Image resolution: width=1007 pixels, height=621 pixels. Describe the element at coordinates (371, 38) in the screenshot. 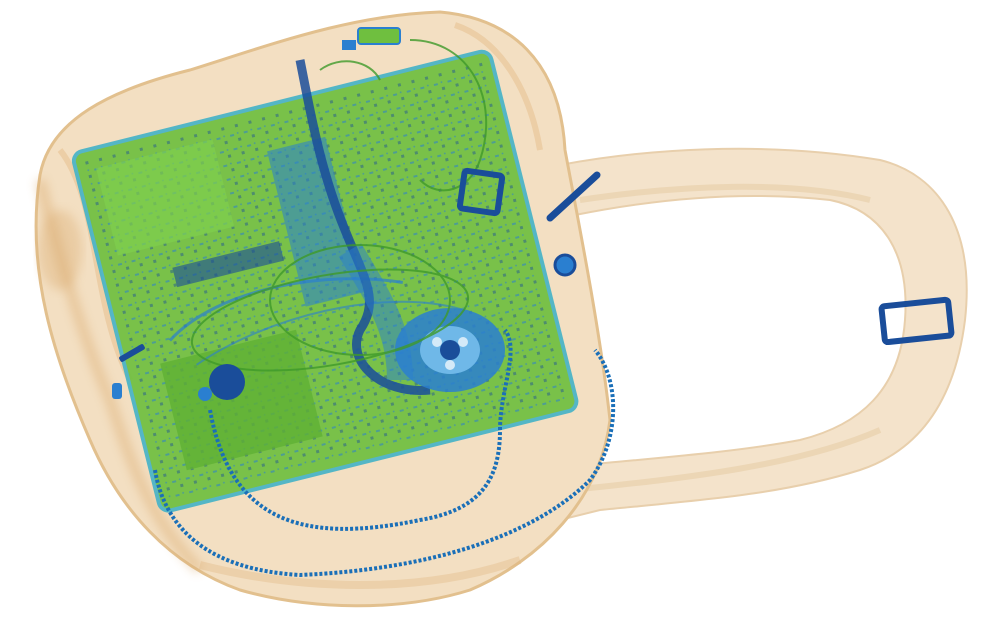

I see `usb-drive` at that location.